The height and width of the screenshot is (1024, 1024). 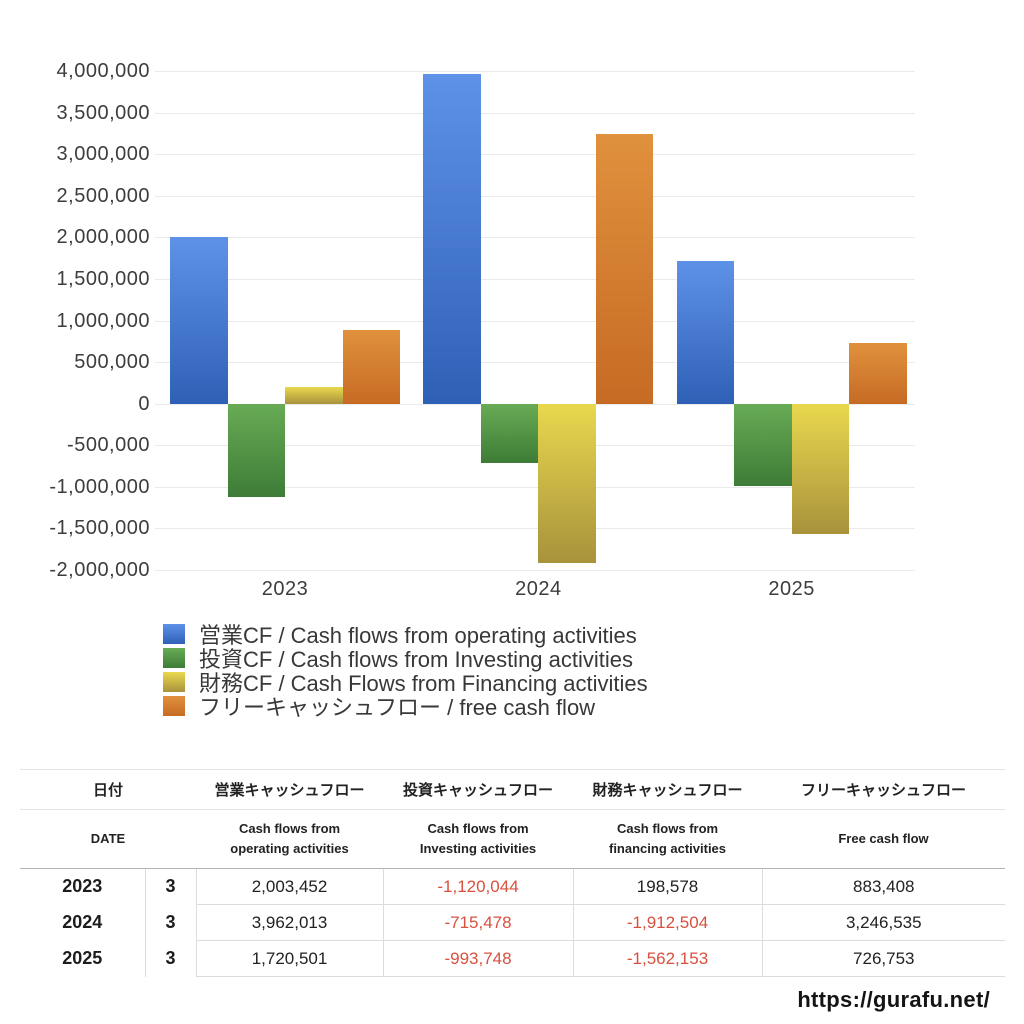 I want to click on chart-bar-series3-2025, so click(x=820, y=468).